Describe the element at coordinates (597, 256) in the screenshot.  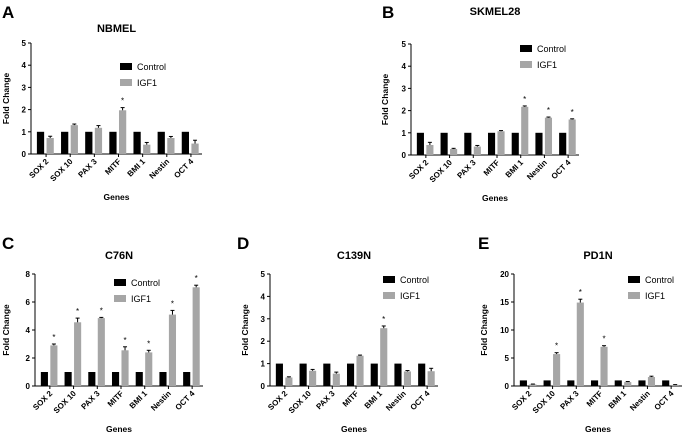
I see `chart-title: PD1N` at that location.